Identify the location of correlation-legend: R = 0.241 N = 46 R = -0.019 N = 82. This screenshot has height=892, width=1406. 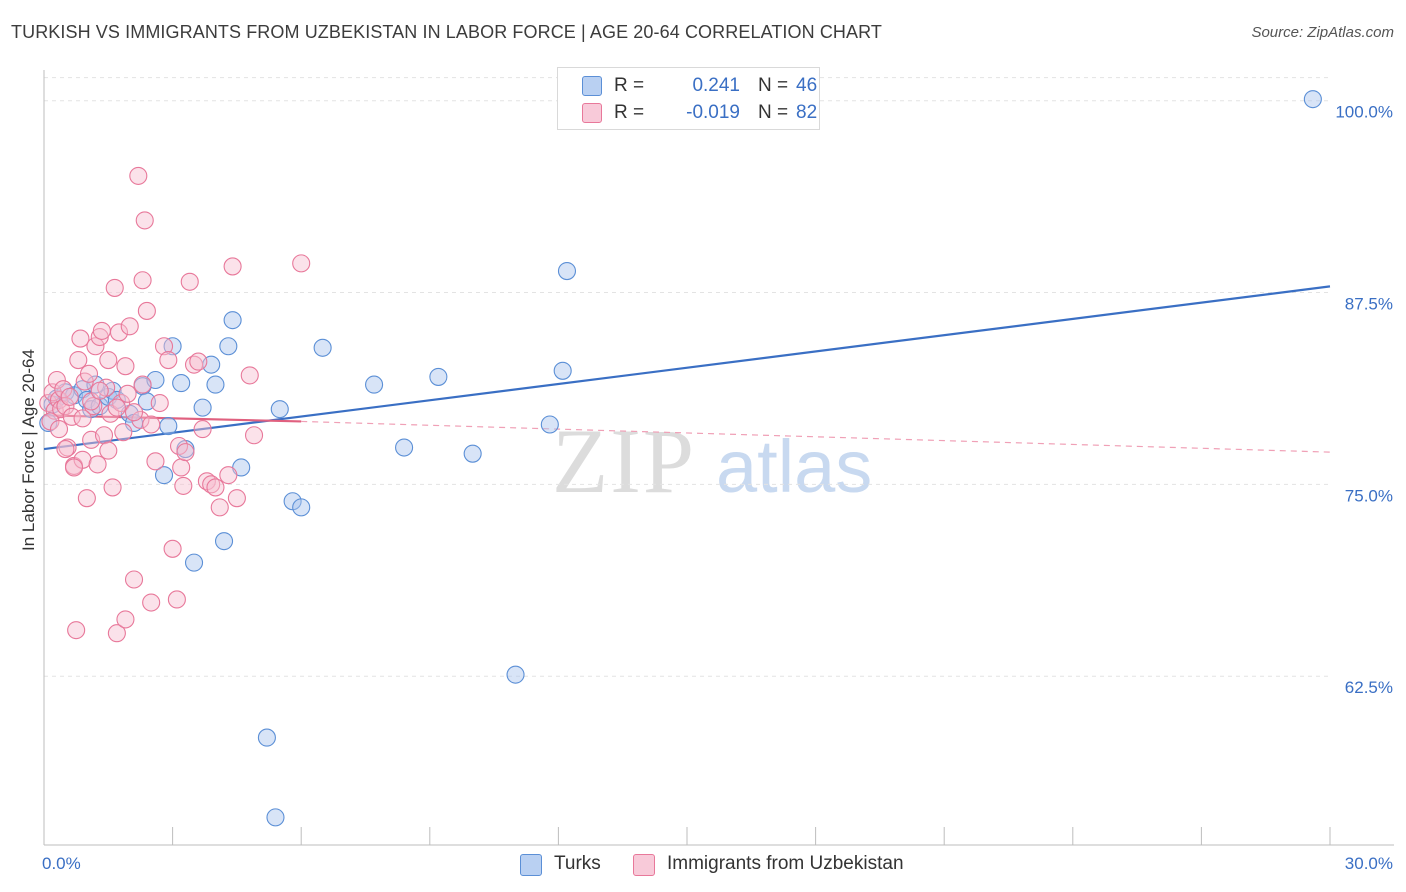
(688, 98).